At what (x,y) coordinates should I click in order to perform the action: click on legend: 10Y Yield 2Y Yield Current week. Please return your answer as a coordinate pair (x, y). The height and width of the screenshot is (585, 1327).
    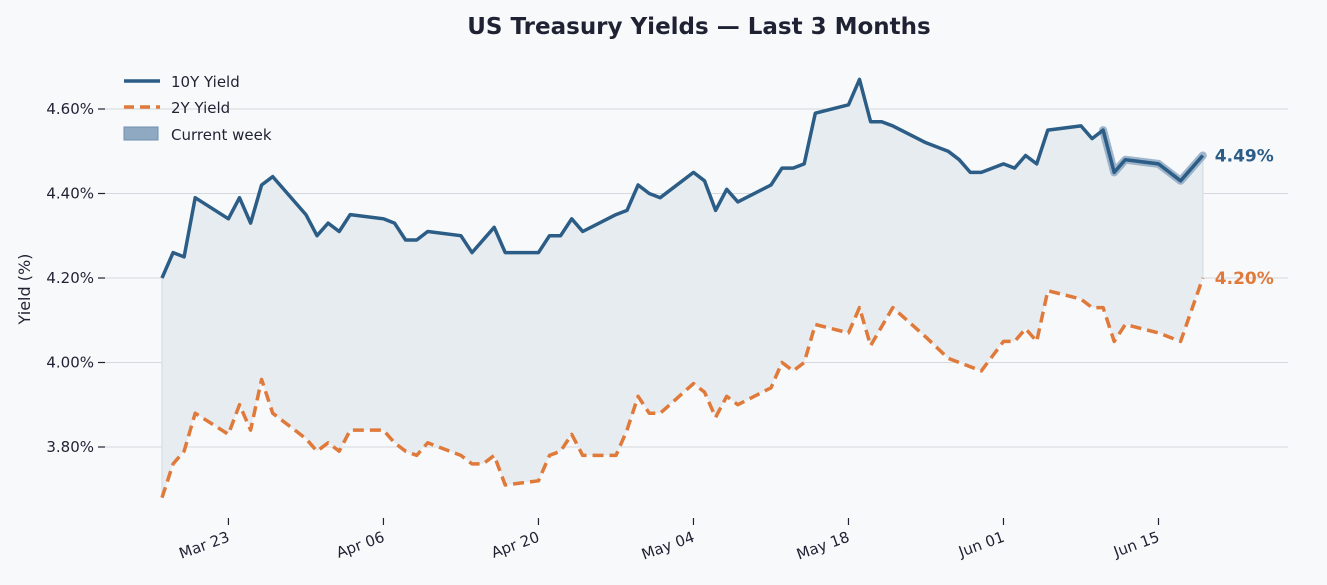
    Looking at the image, I should click on (197, 108).